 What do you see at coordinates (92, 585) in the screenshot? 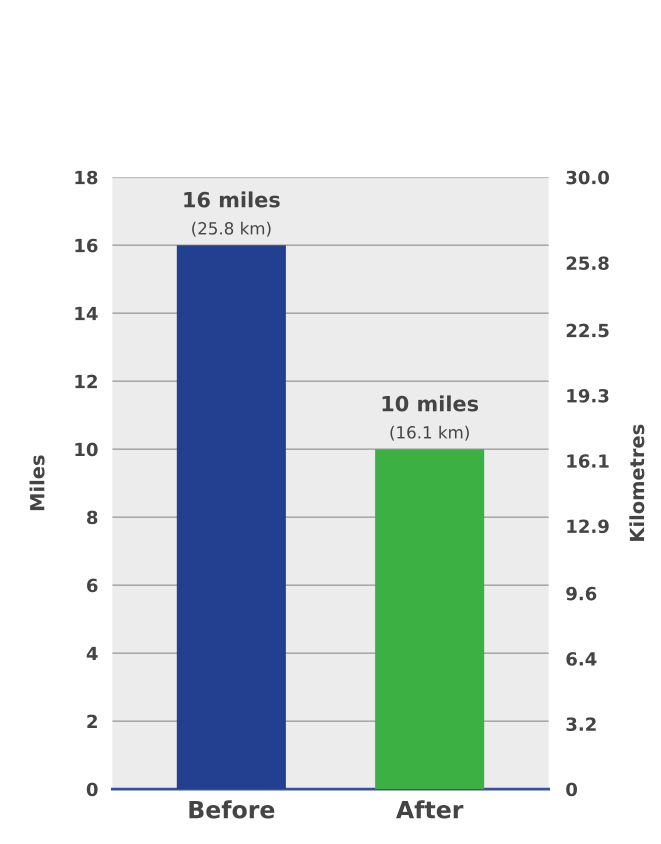
I see `y-tick-label: 6` at bounding box center [92, 585].